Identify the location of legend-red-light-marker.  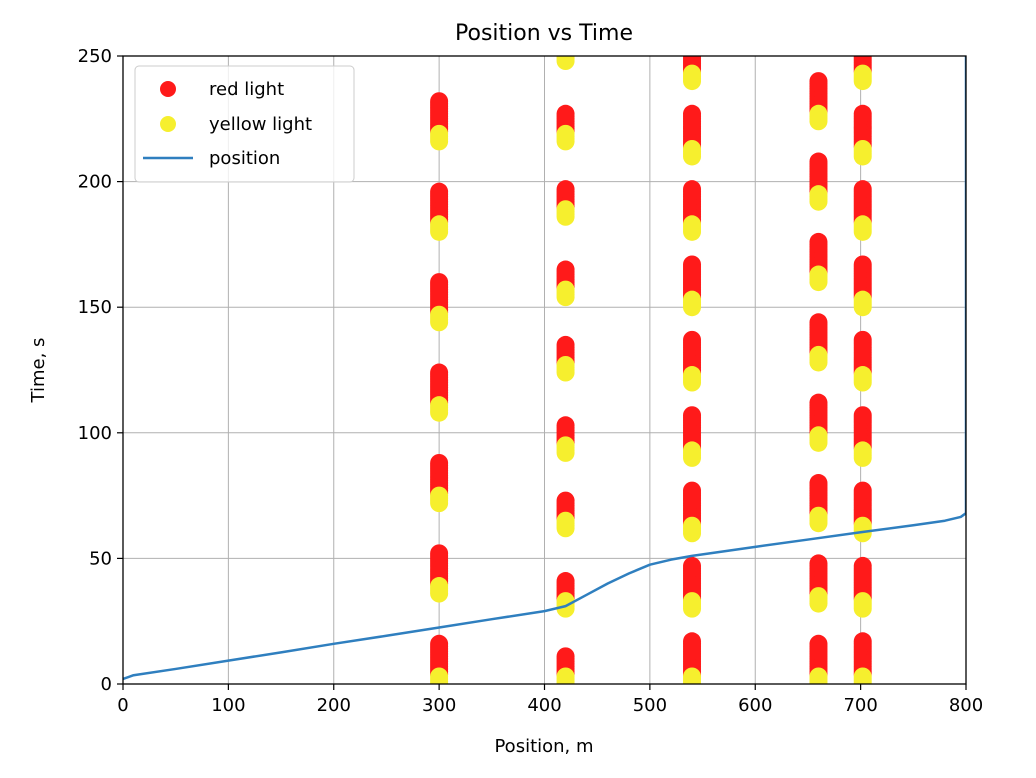
(168, 89).